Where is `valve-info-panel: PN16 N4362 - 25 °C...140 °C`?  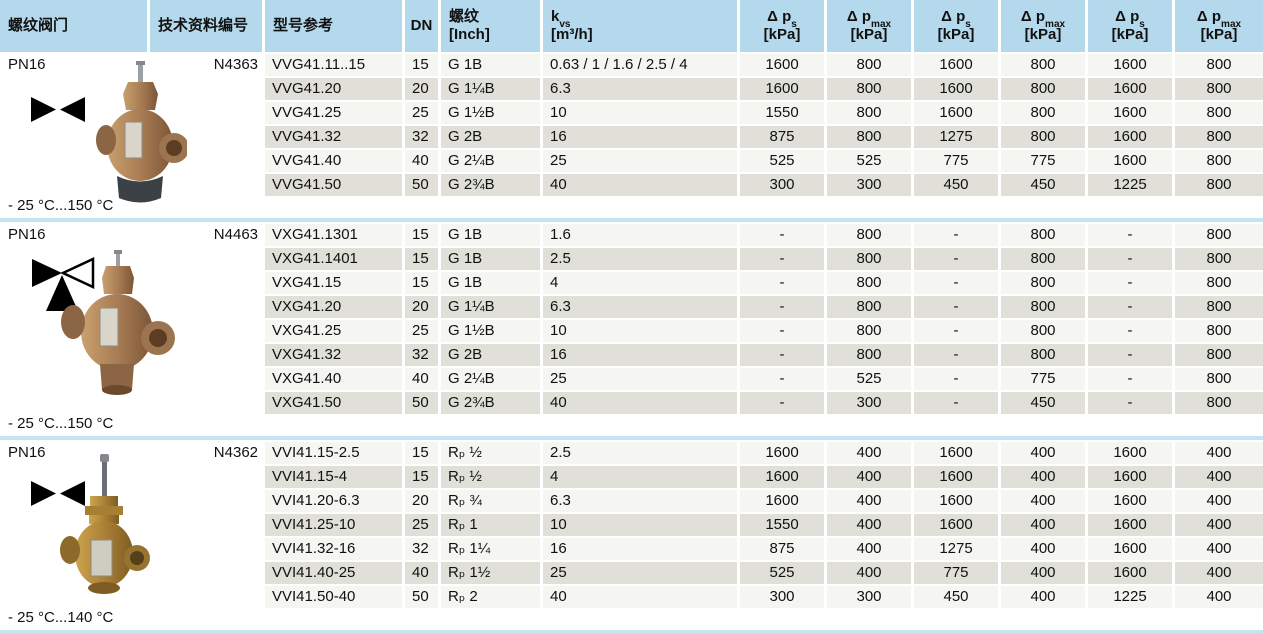
valve-info-panel: PN16 N4362 - 25 °C...140 °C is located at coordinates (131, 535).